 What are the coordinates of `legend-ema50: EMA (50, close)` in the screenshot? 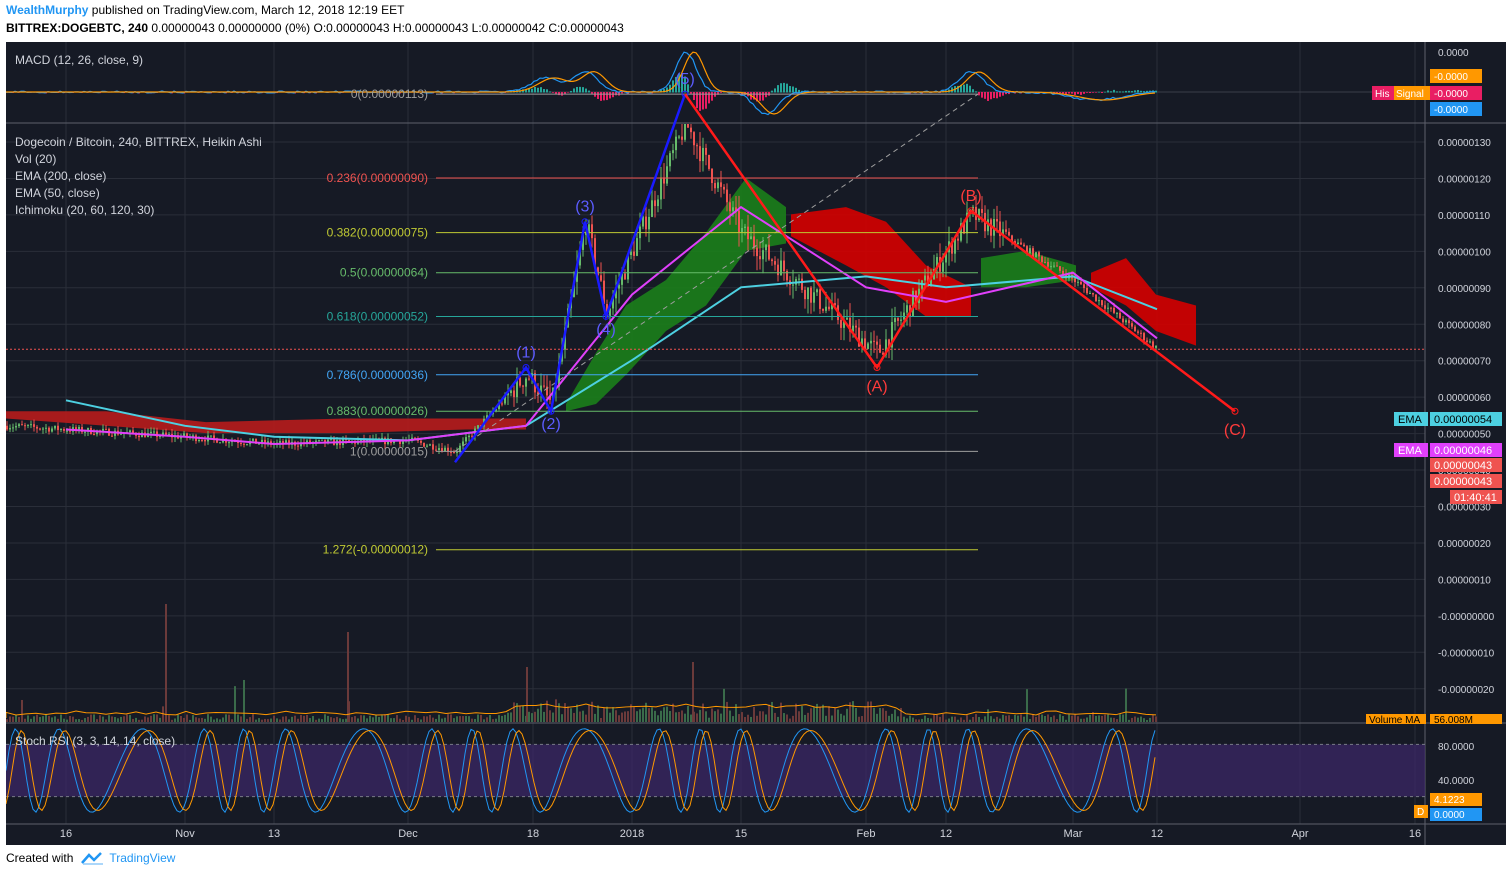 It's located at (57, 193).